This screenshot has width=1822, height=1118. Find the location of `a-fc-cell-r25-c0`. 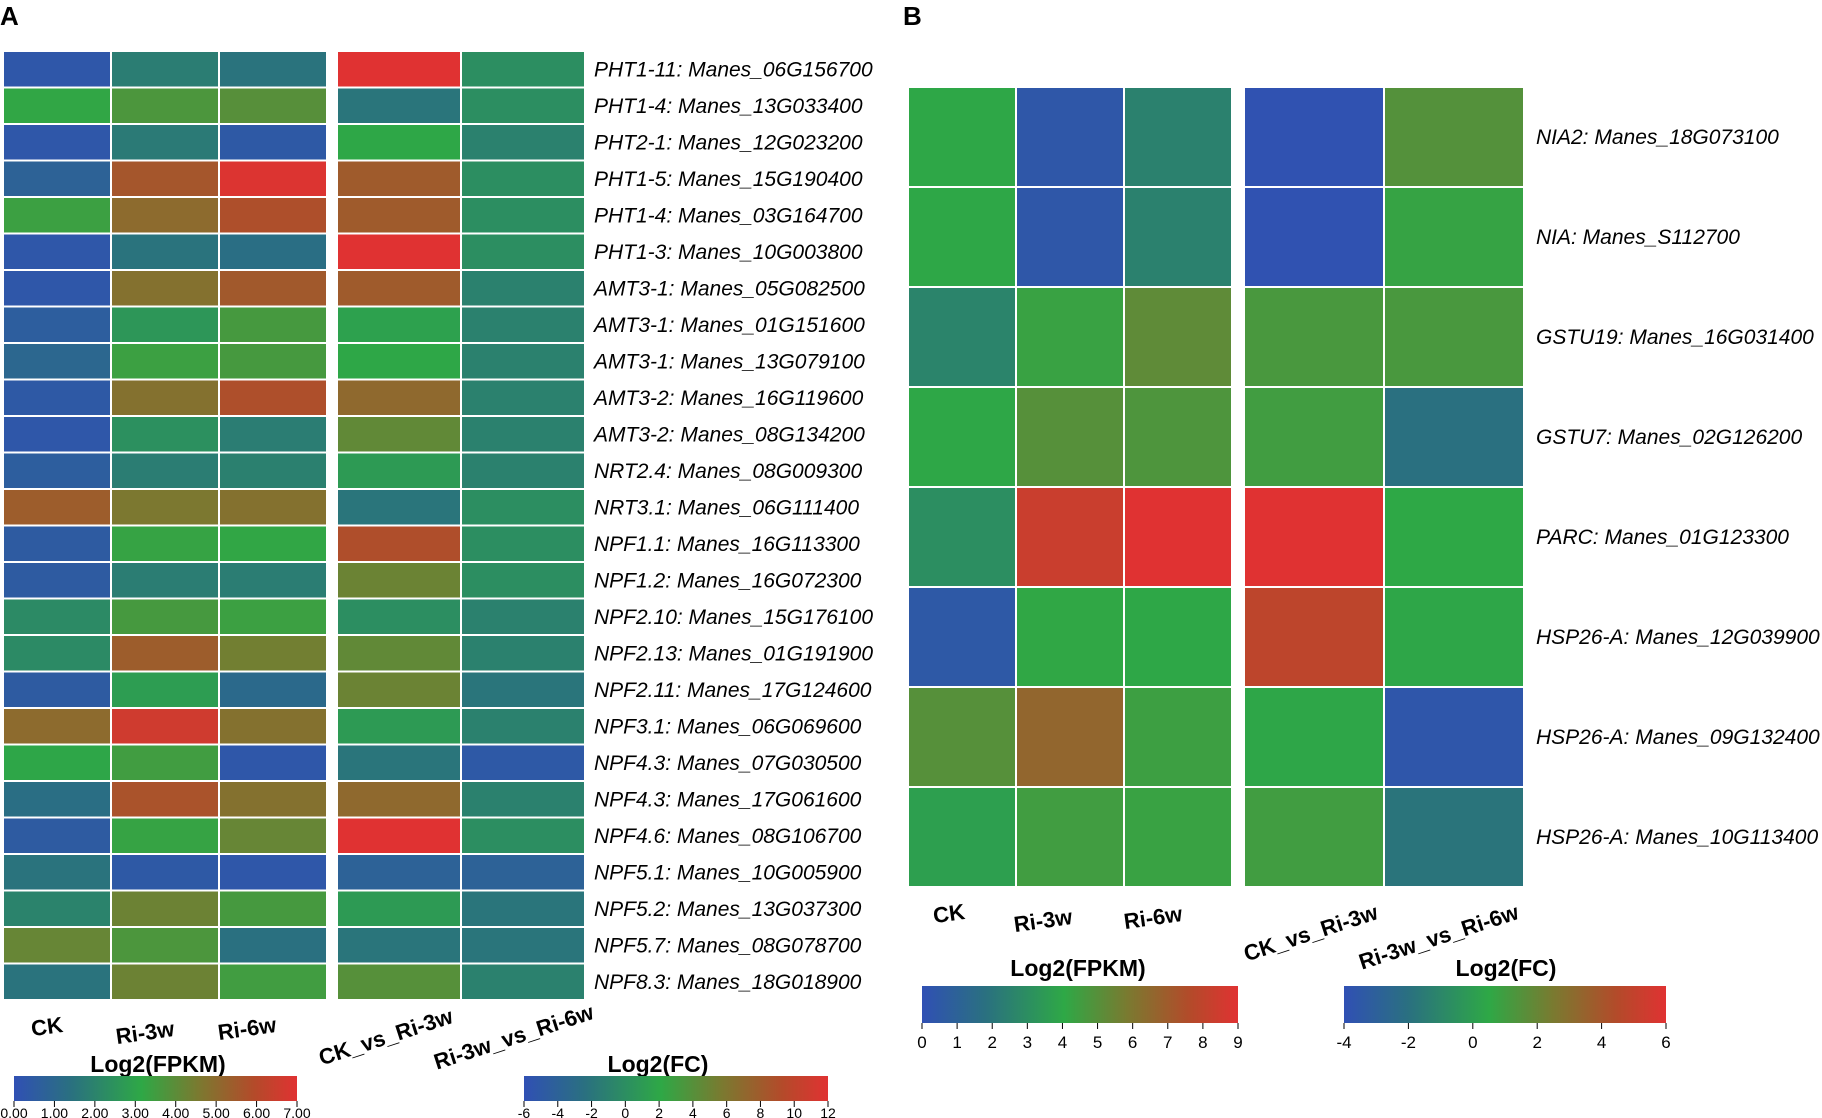

a-fc-cell-r25-c0 is located at coordinates (399, 981).